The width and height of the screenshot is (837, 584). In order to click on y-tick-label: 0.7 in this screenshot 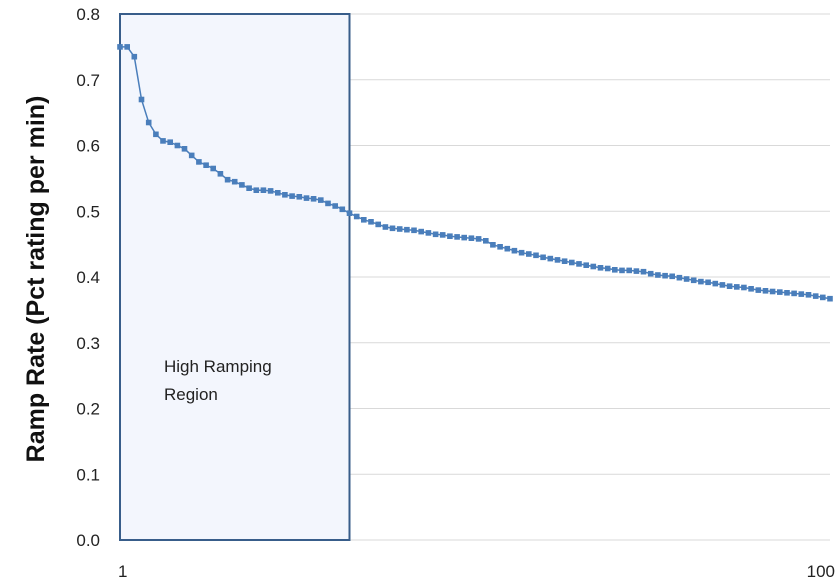, I will do `click(88, 80)`.